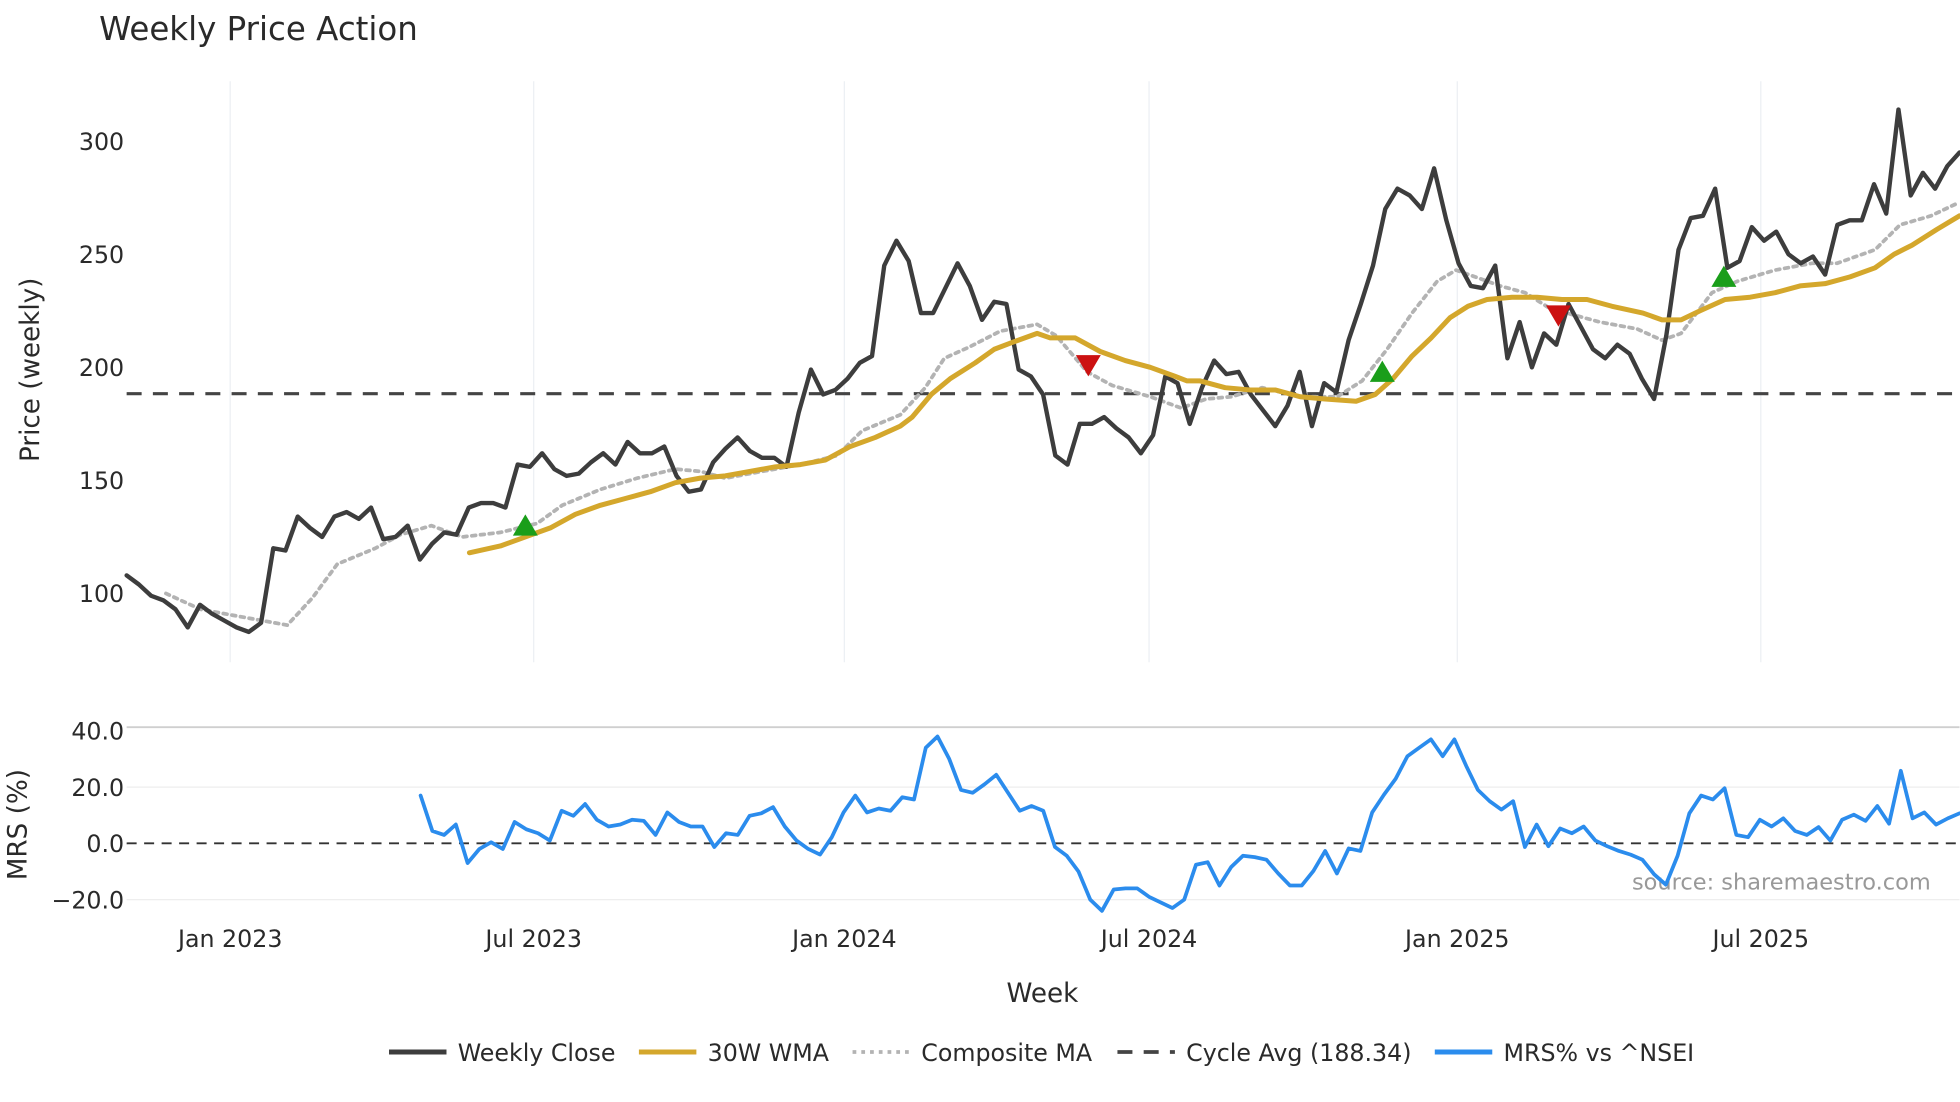  Describe the element at coordinates (769, 1053) in the screenshot. I see `legend-30w-wma: 30W WMA` at that location.